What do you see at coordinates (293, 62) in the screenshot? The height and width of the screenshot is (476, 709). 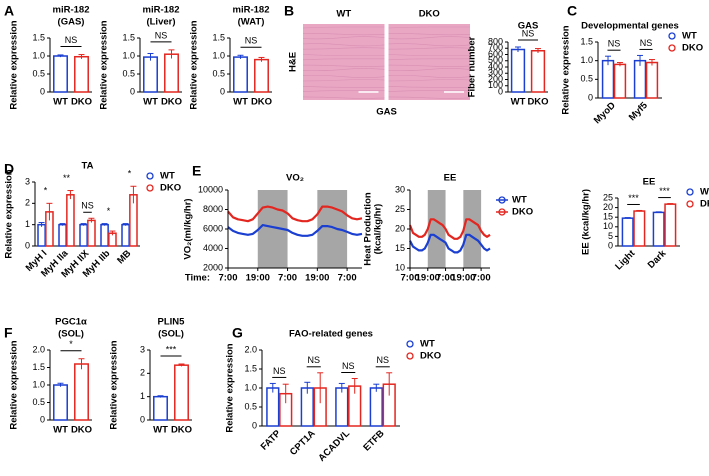 I see `image-ylabel: H&E` at bounding box center [293, 62].